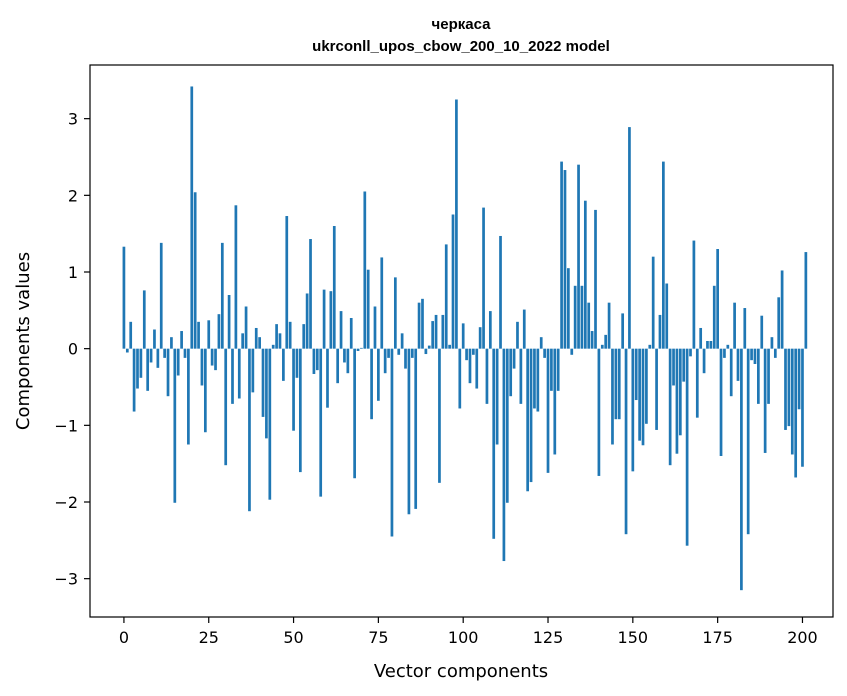 The width and height of the screenshot is (847, 696). Describe the element at coordinates (66, 502) in the screenshot. I see `y-tick-label: −2` at that location.